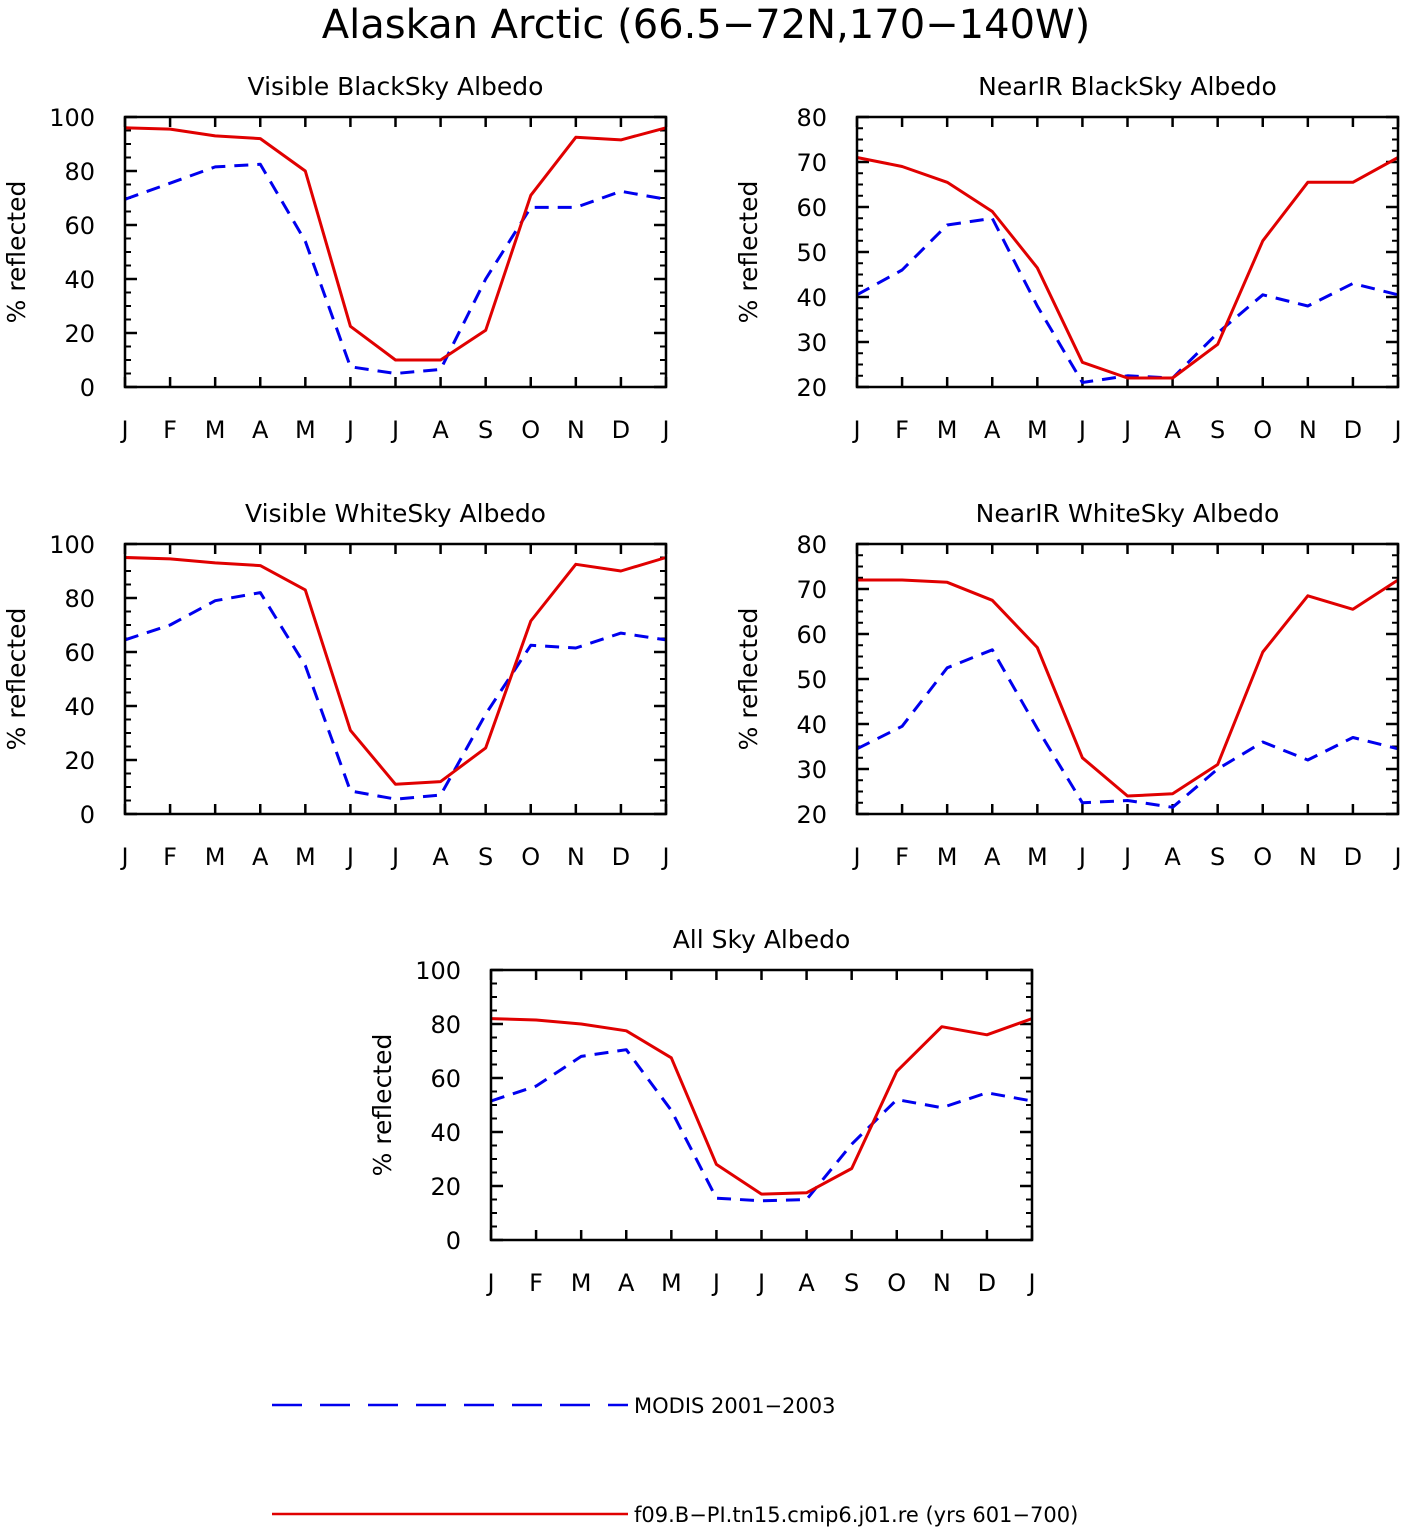  I want to click on panel-title: NearIR WhiteSky Albedo, so click(1128, 513).